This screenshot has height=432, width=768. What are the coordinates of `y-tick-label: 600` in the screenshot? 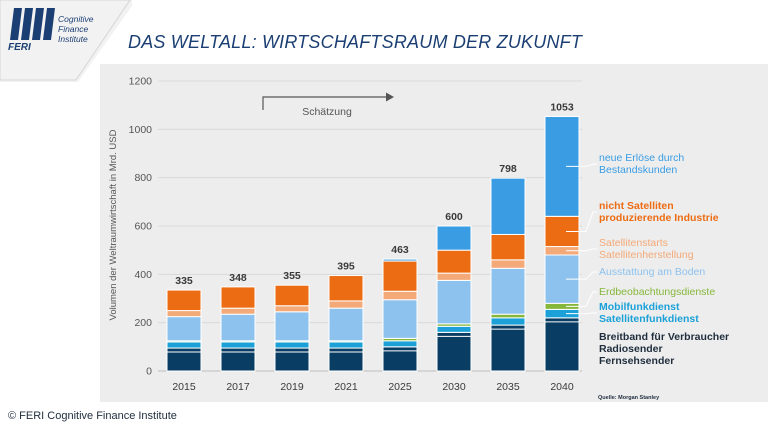 It's located at (143, 227).